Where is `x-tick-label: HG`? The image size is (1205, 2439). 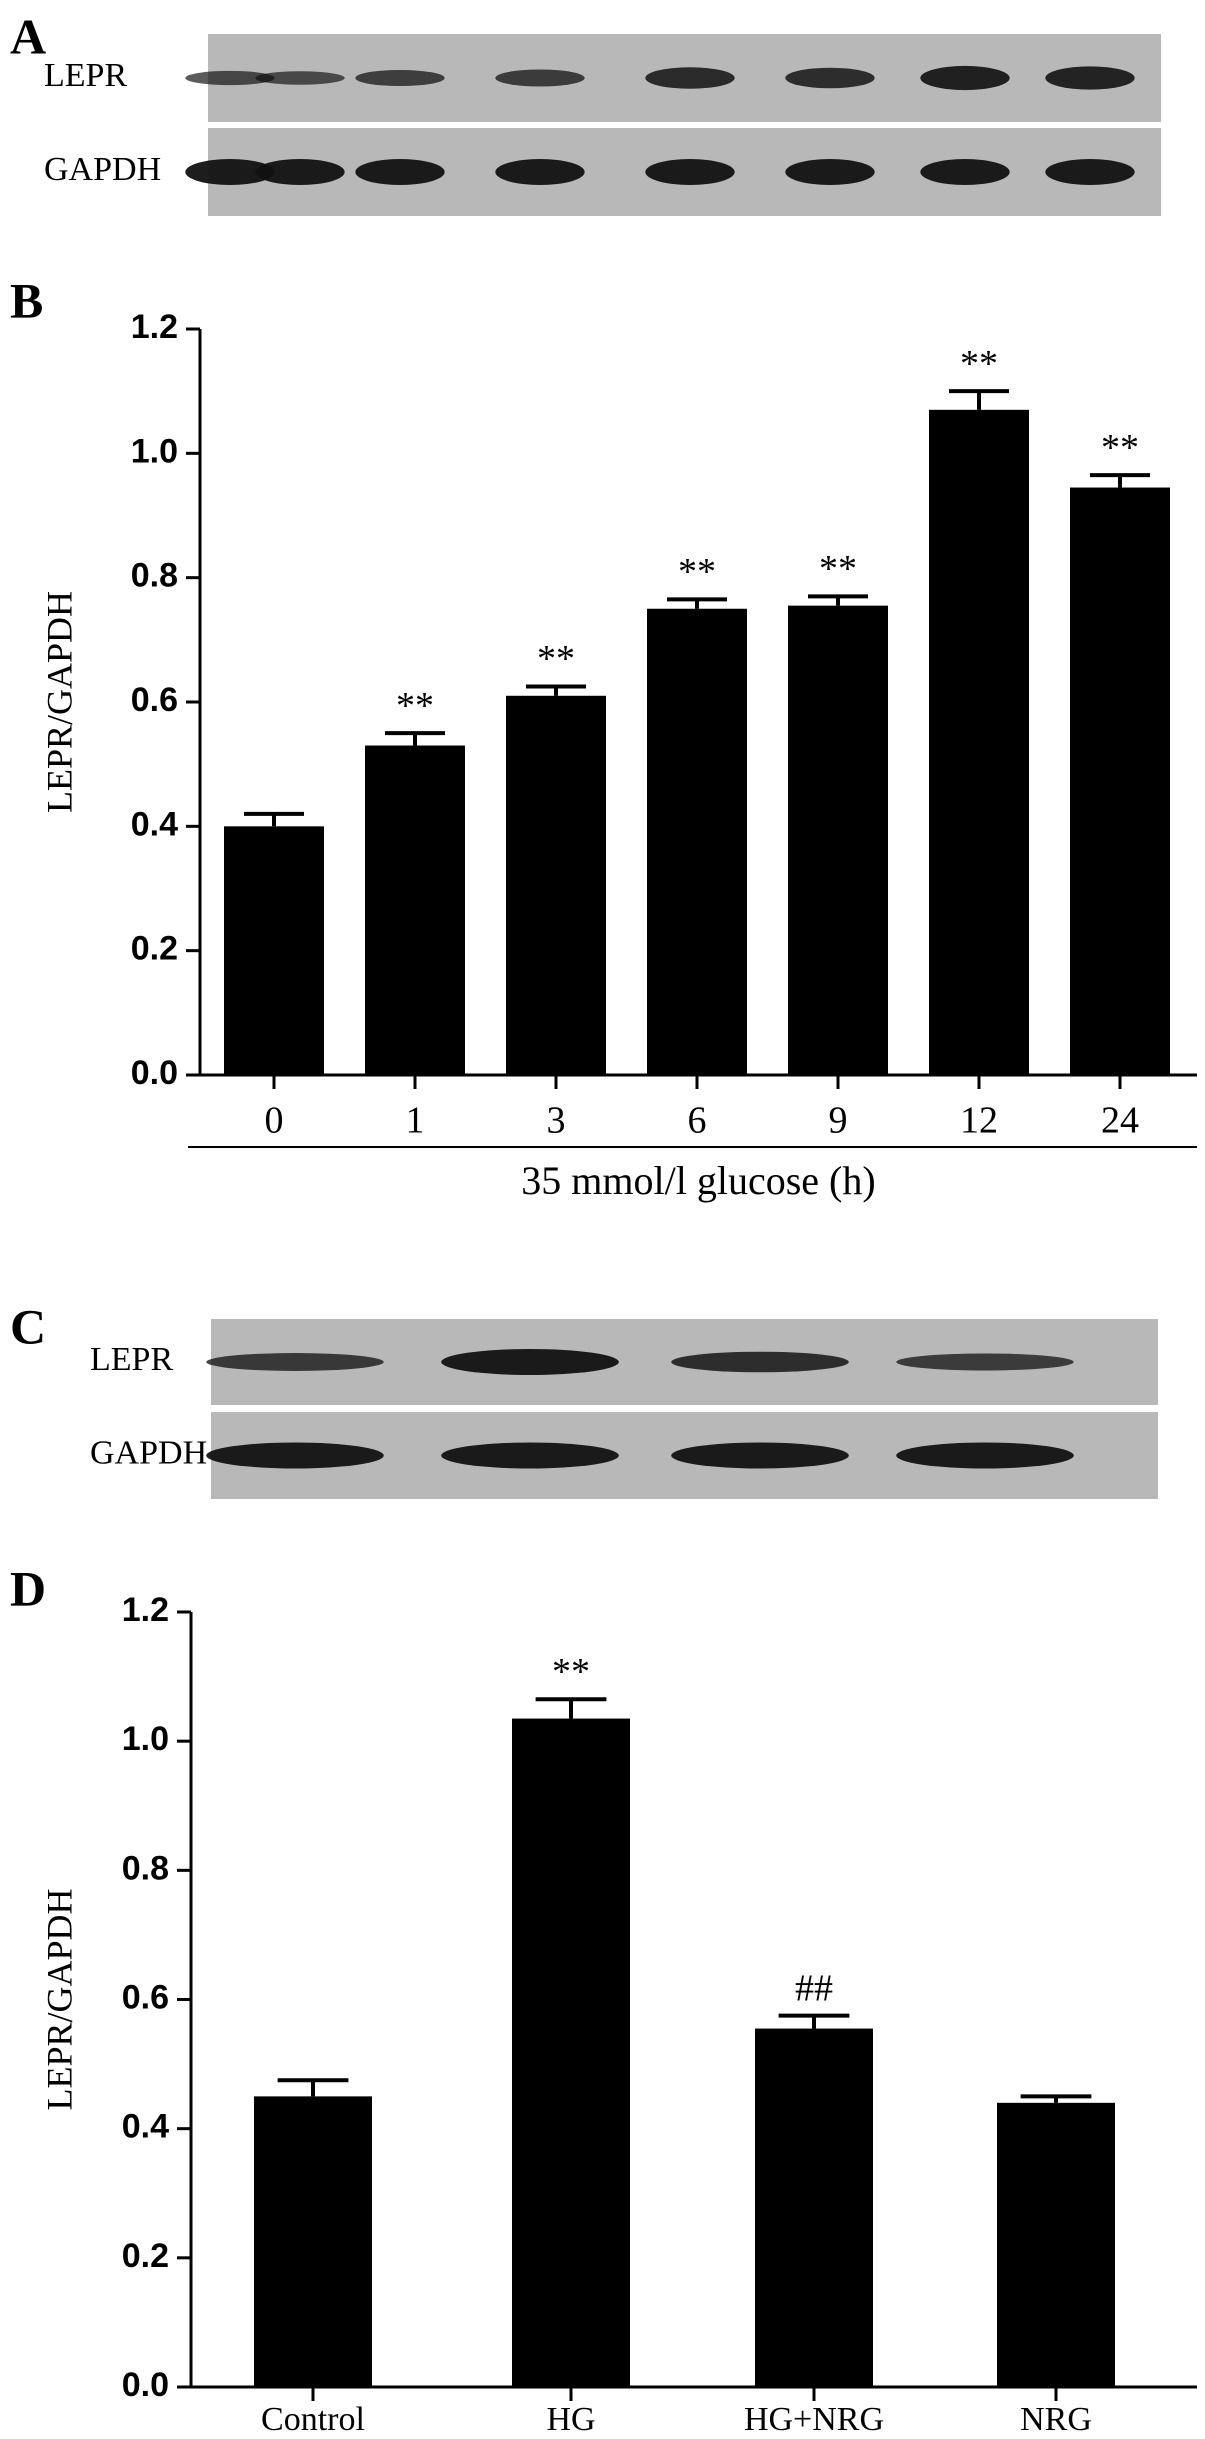 x-tick-label: HG is located at coordinates (570, 2419).